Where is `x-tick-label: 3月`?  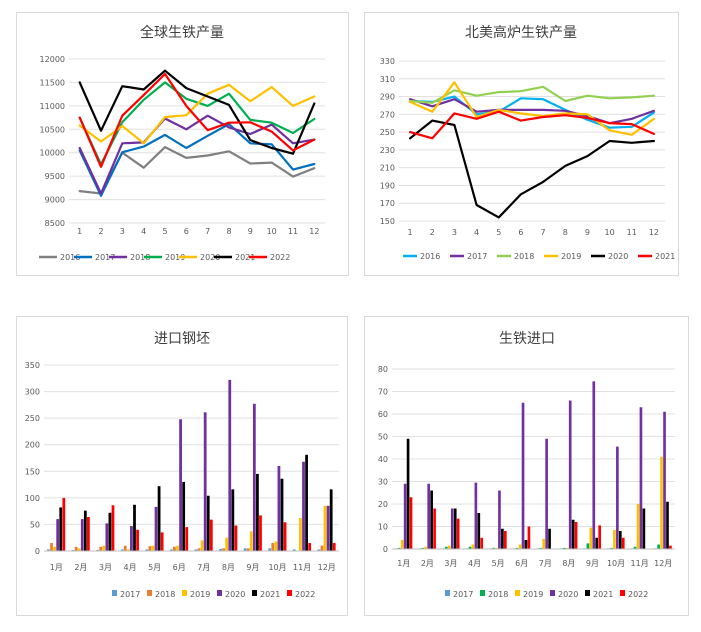
x-tick-label: 3月 is located at coordinates (450, 563).